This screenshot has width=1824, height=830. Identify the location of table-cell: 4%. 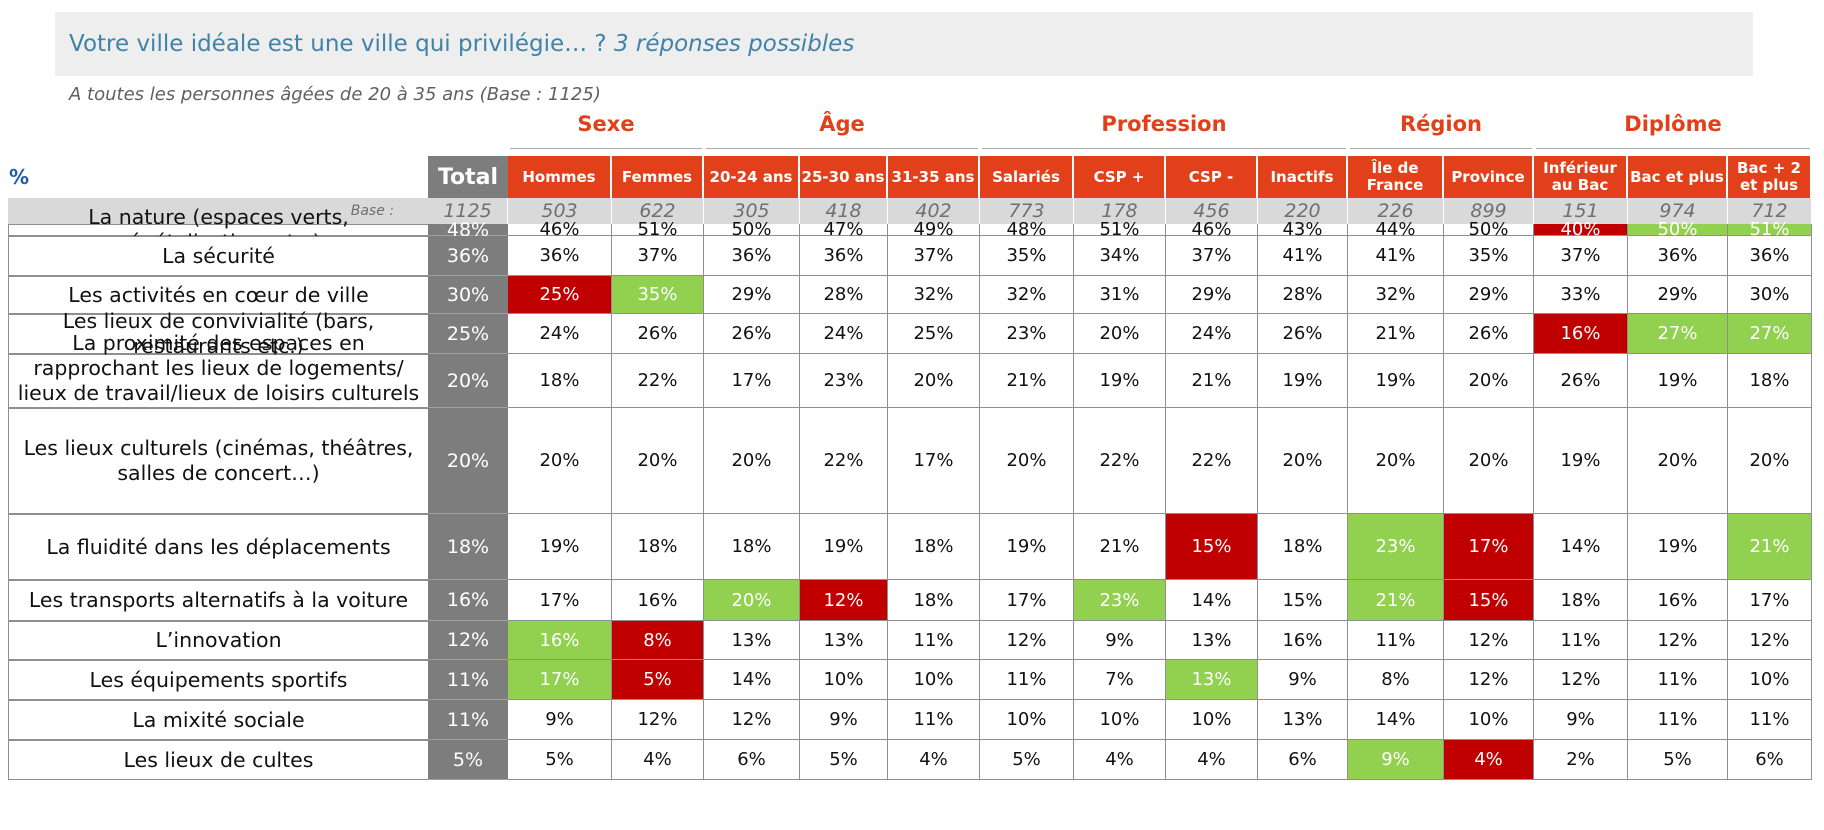
(1120, 760).